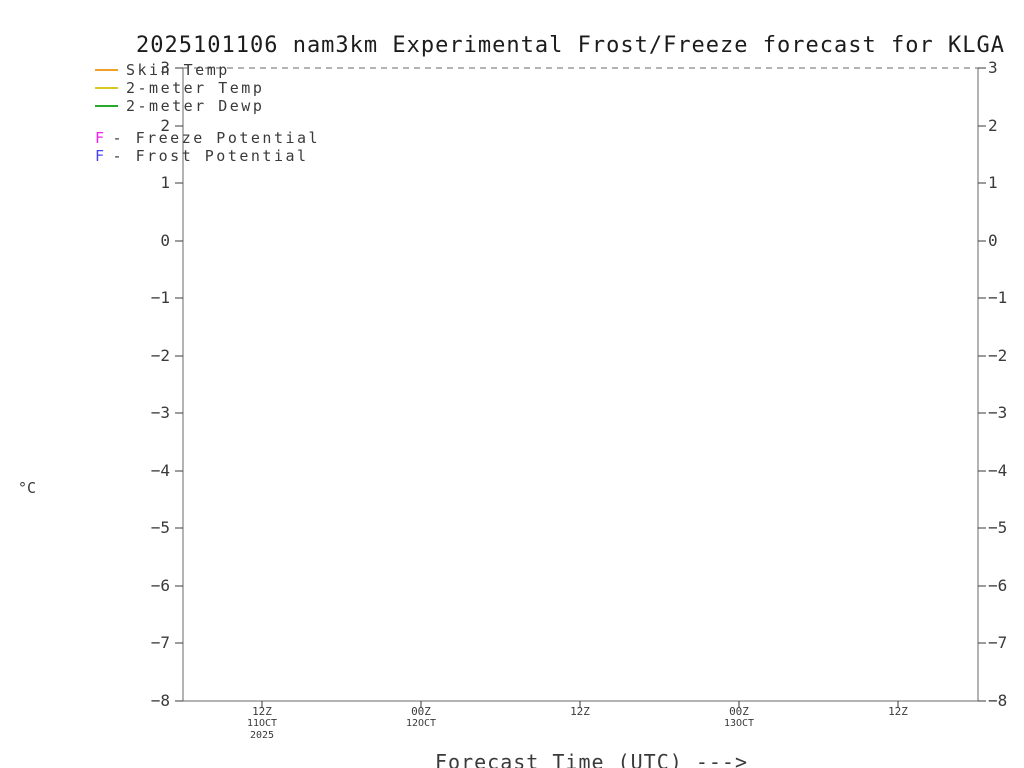 The width and height of the screenshot is (1024, 768). Describe the element at coordinates (998, 585) in the screenshot. I see `y-tick-label-right: −6` at that location.